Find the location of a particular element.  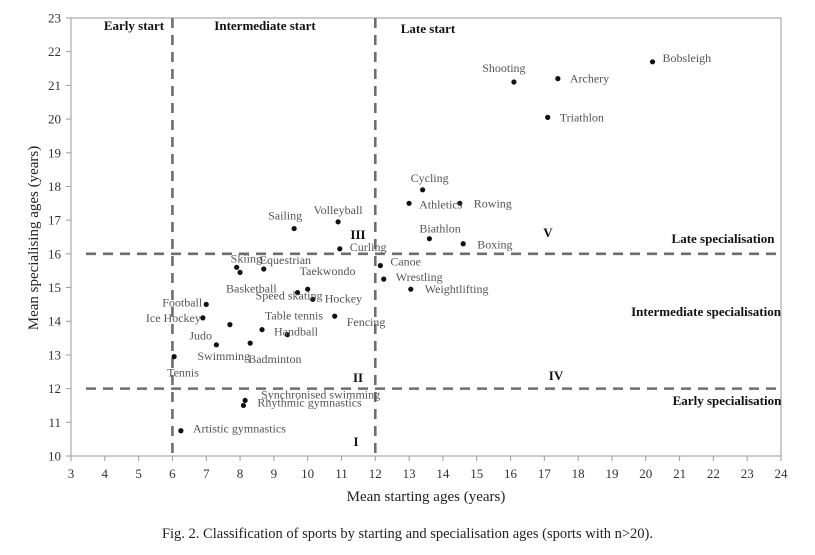

data-point-synchronised-swimming is located at coordinates (245, 400).